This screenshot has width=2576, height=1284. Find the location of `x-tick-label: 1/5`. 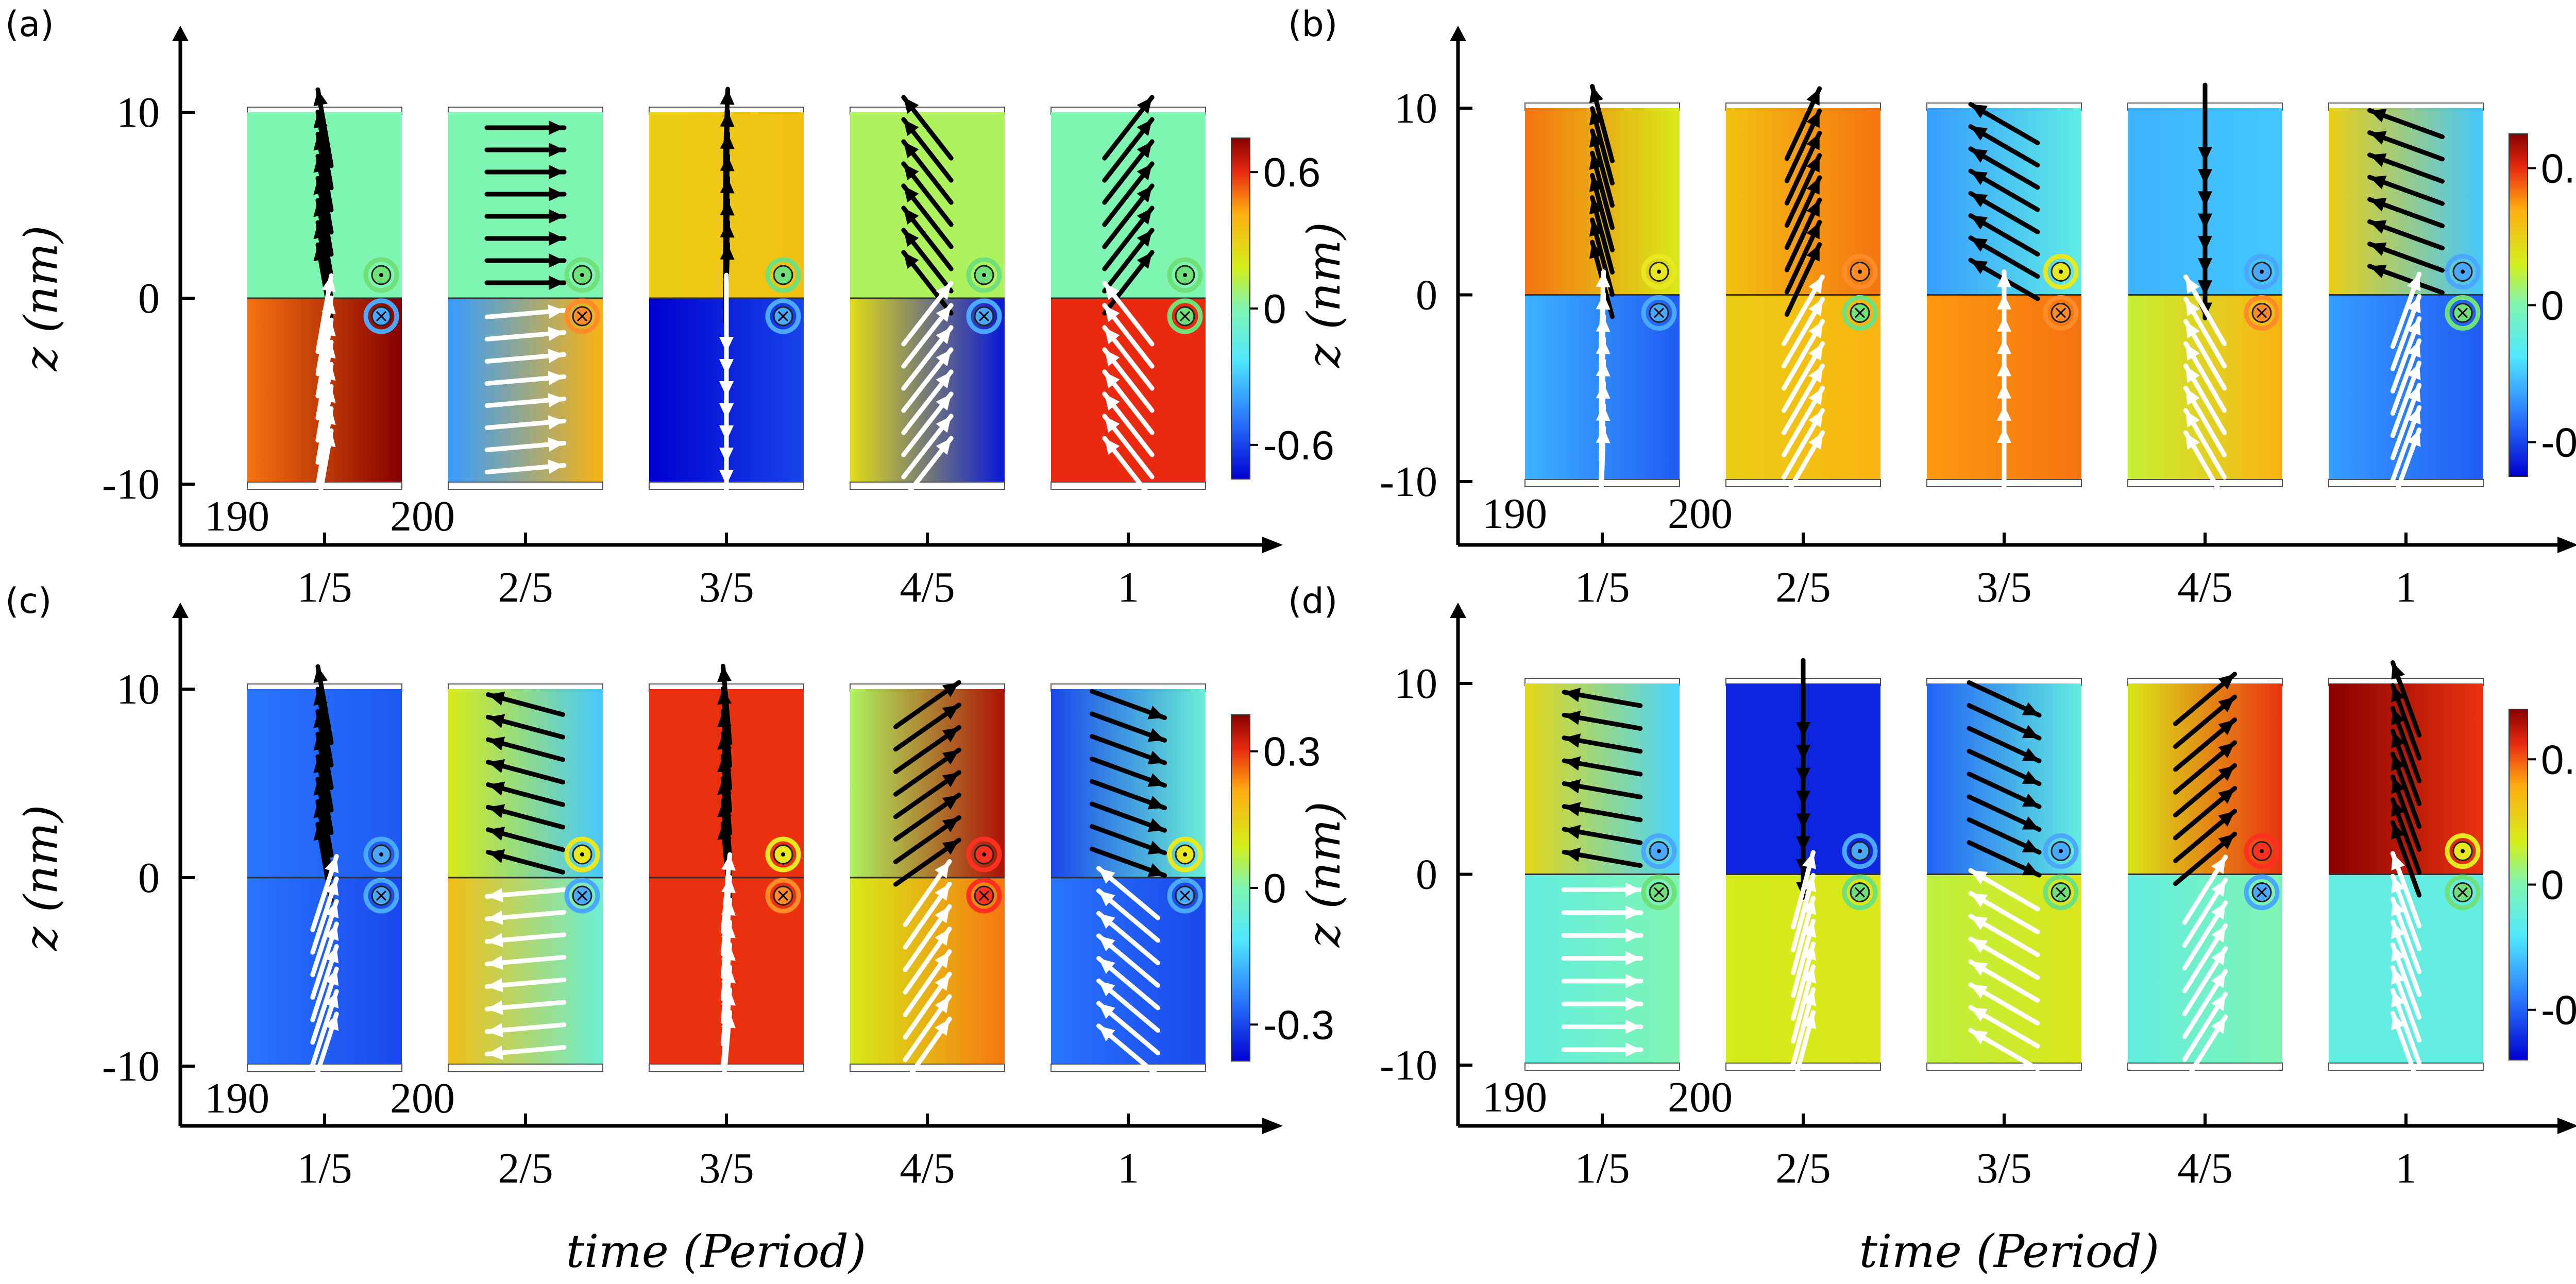

x-tick-label: 1/5 is located at coordinates (1602, 1168).